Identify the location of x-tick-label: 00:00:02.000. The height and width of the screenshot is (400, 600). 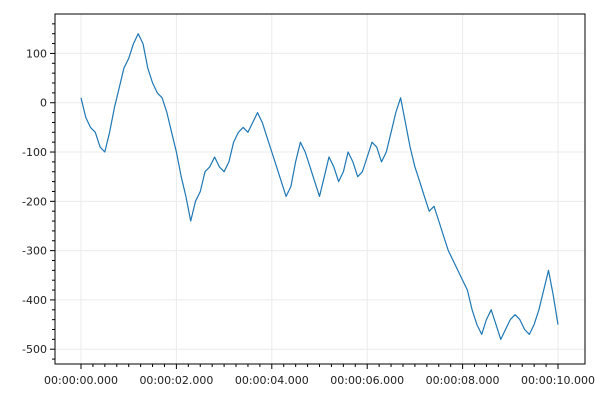
(176, 380).